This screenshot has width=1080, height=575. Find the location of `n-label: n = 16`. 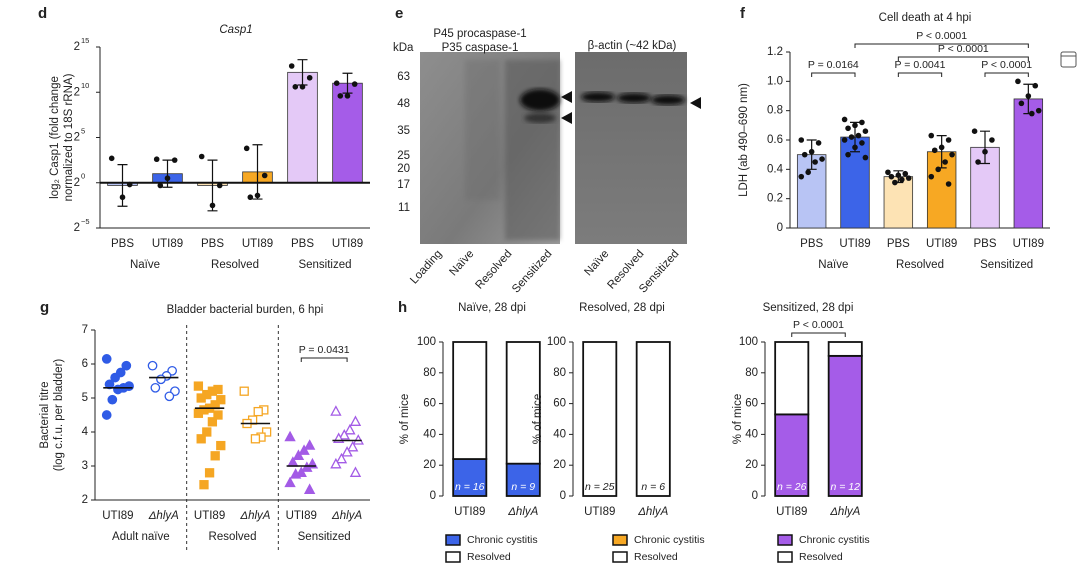

n-label: n = 16 is located at coordinates (470, 487).